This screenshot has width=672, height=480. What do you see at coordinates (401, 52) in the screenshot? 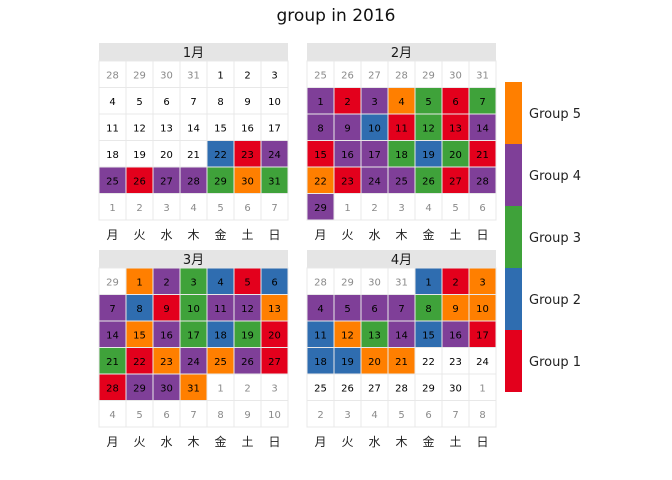
I see `month-strip` at bounding box center [401, 52].